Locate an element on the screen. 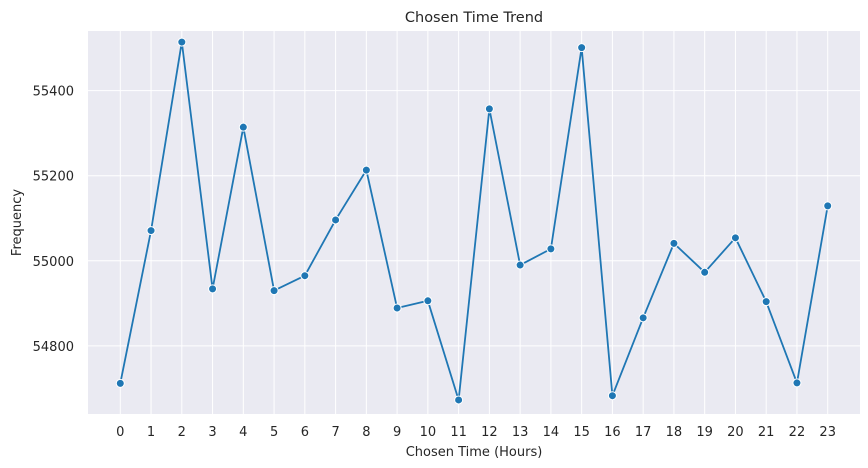 The height and width of the screenshot is (468, 868). x-tick-label: 14 is located at coordinates (551, 432).